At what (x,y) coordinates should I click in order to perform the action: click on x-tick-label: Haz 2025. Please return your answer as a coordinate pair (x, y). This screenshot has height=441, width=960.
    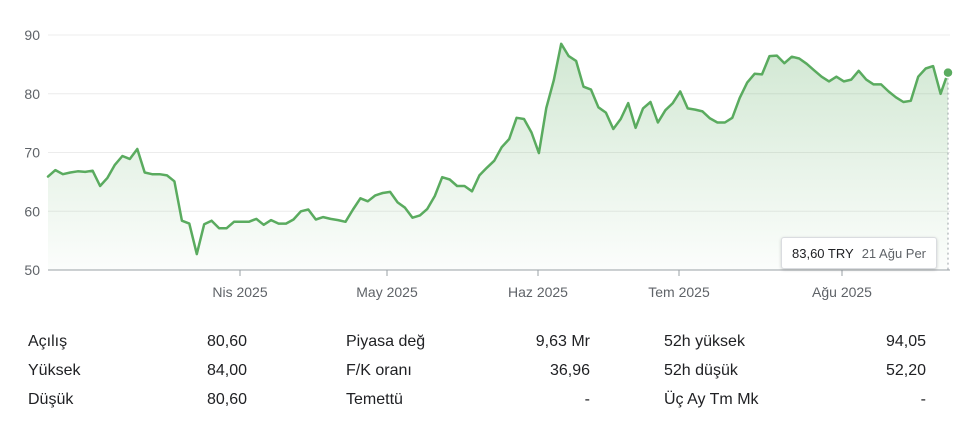
    Looking at the image, I should click on (538, 292).